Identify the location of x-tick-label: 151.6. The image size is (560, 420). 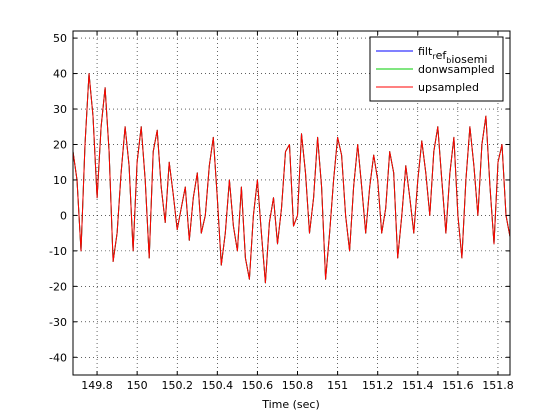
(458, 385).